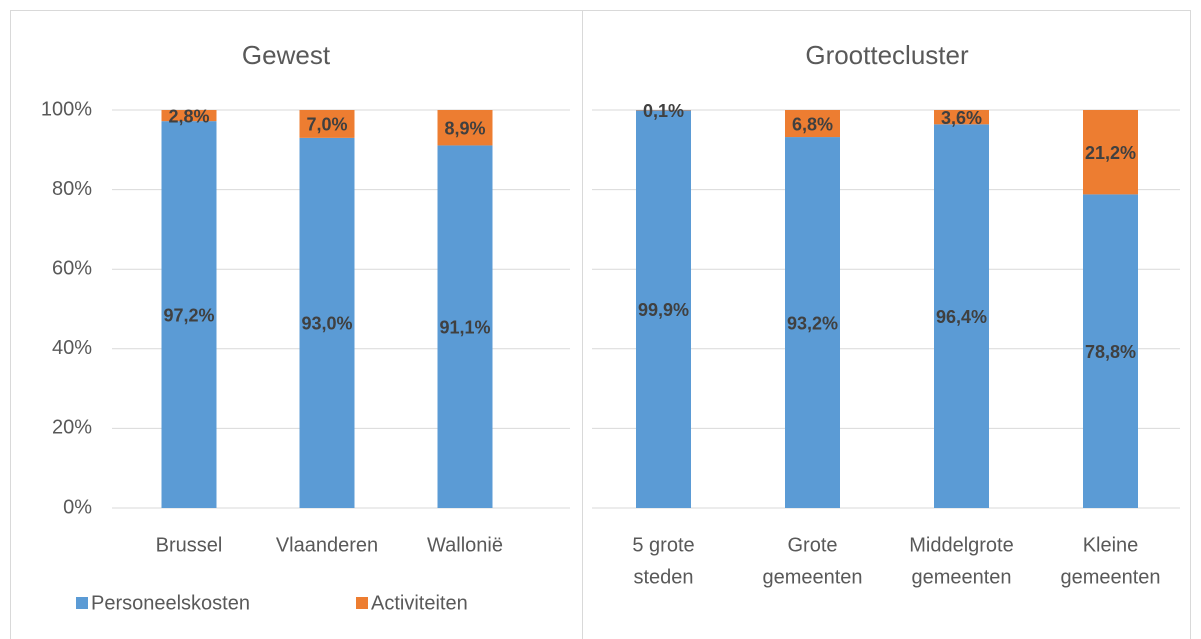 Image resolution: width=1201 pixels, height=639 pixels. What do you see at coordinates (887, 55) in the screenshot?
I see `chart-title: Groottecluster` at bounding box center [887, 55].